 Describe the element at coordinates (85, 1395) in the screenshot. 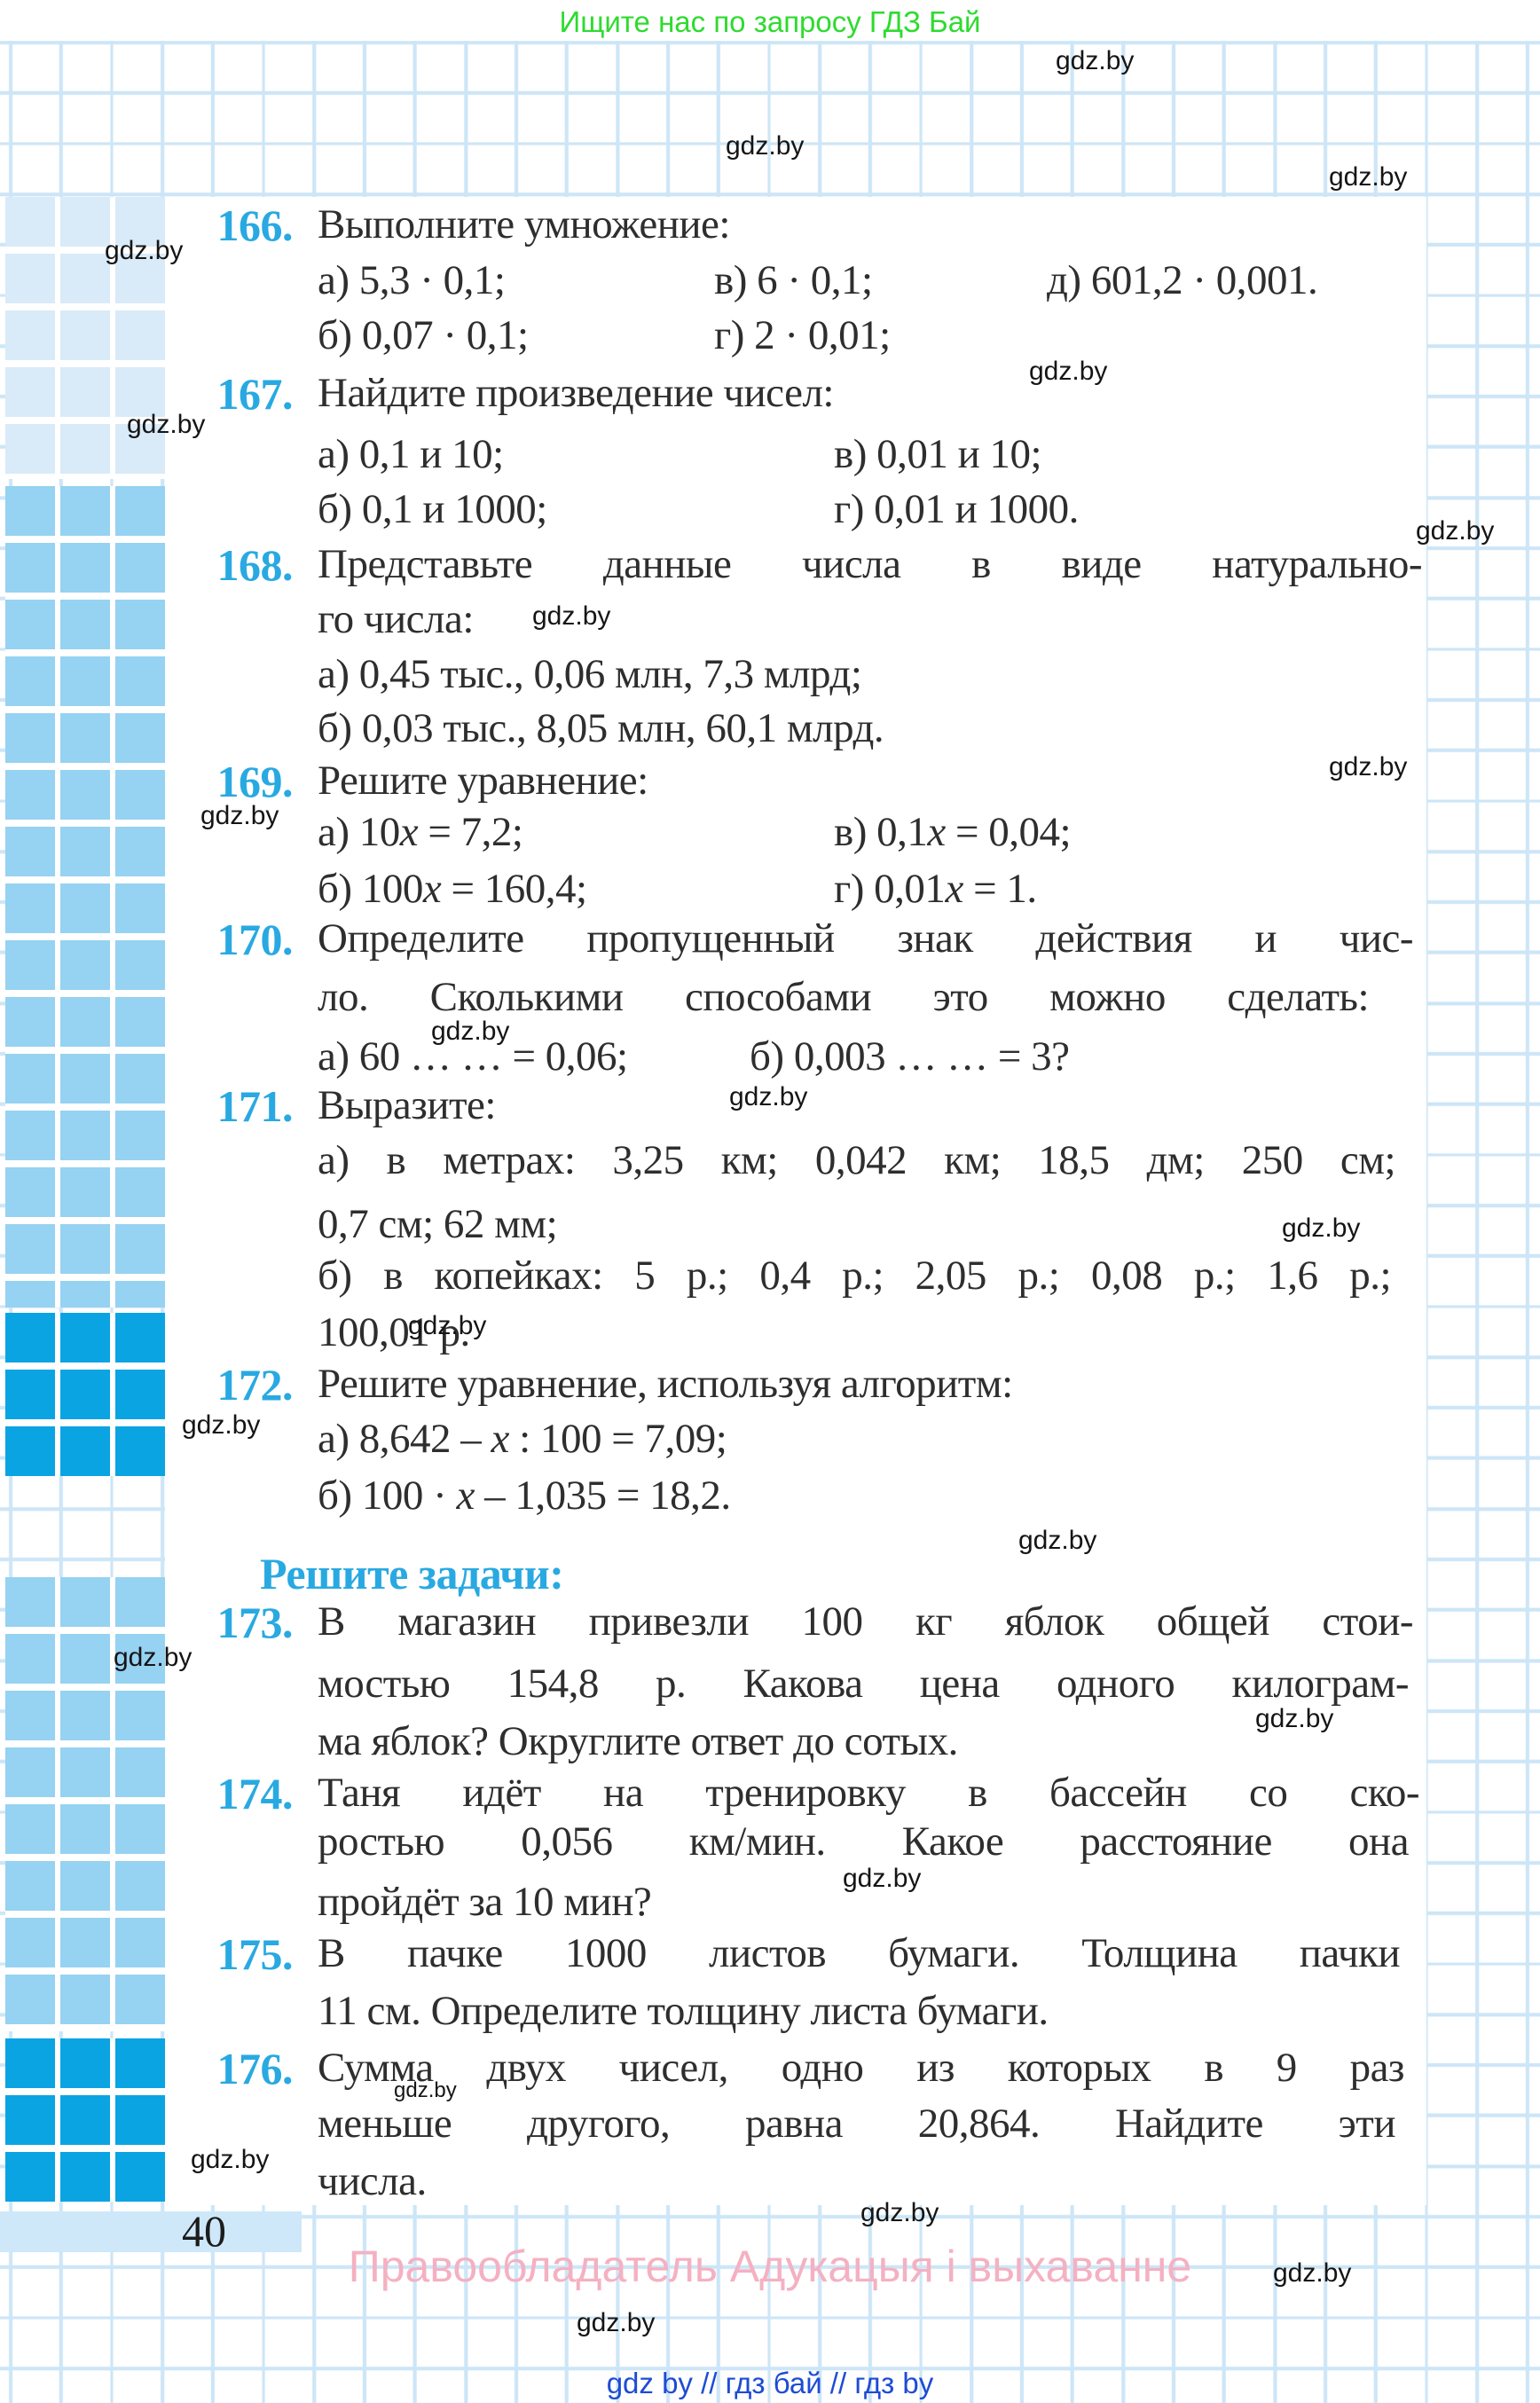

I see `sidebar-squares-dark` at that location.